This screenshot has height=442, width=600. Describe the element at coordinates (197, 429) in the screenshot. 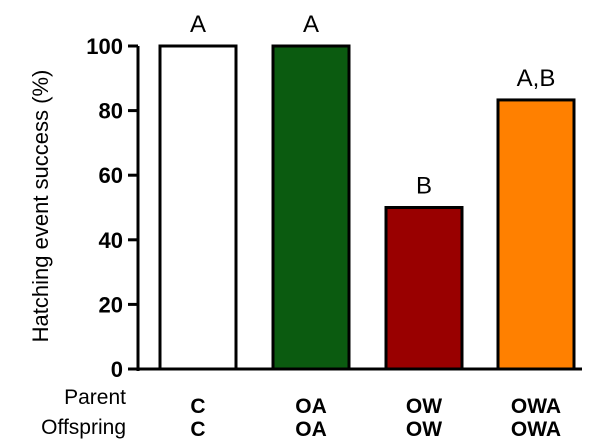

I see `category-label-offspring: C` at that location.